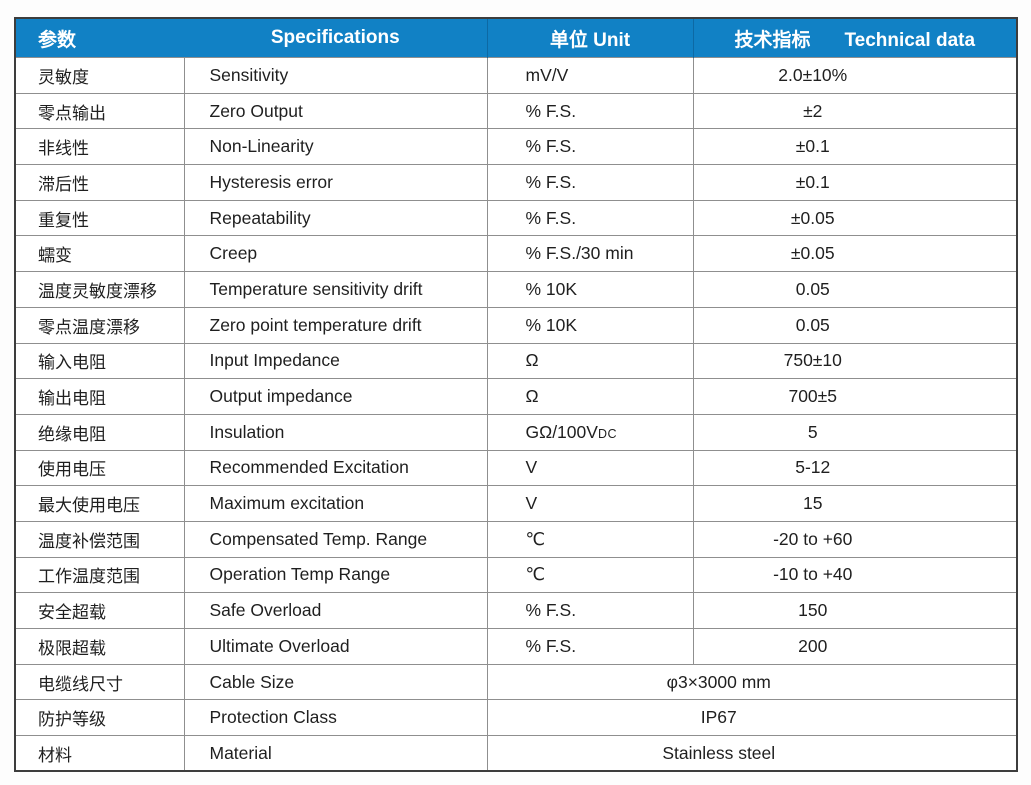 The image size is (1031, 785). I want to click on param-zh-cell: 温度补偿范围, so click(99, 539).